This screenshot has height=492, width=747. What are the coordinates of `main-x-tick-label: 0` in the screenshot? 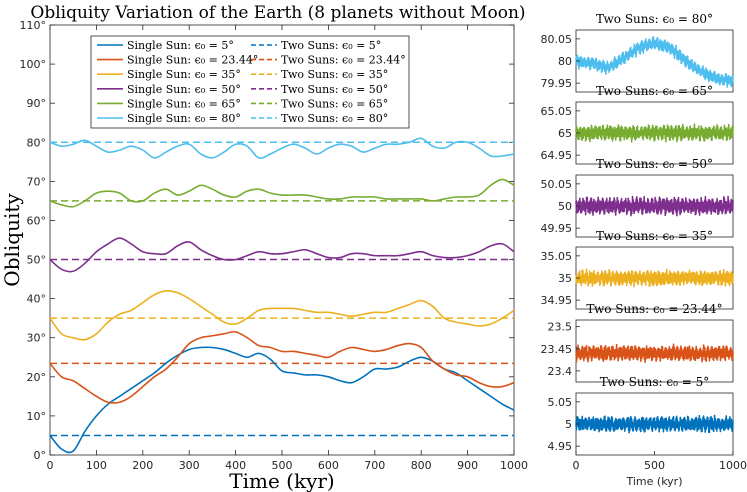 It's located at (50, 465).